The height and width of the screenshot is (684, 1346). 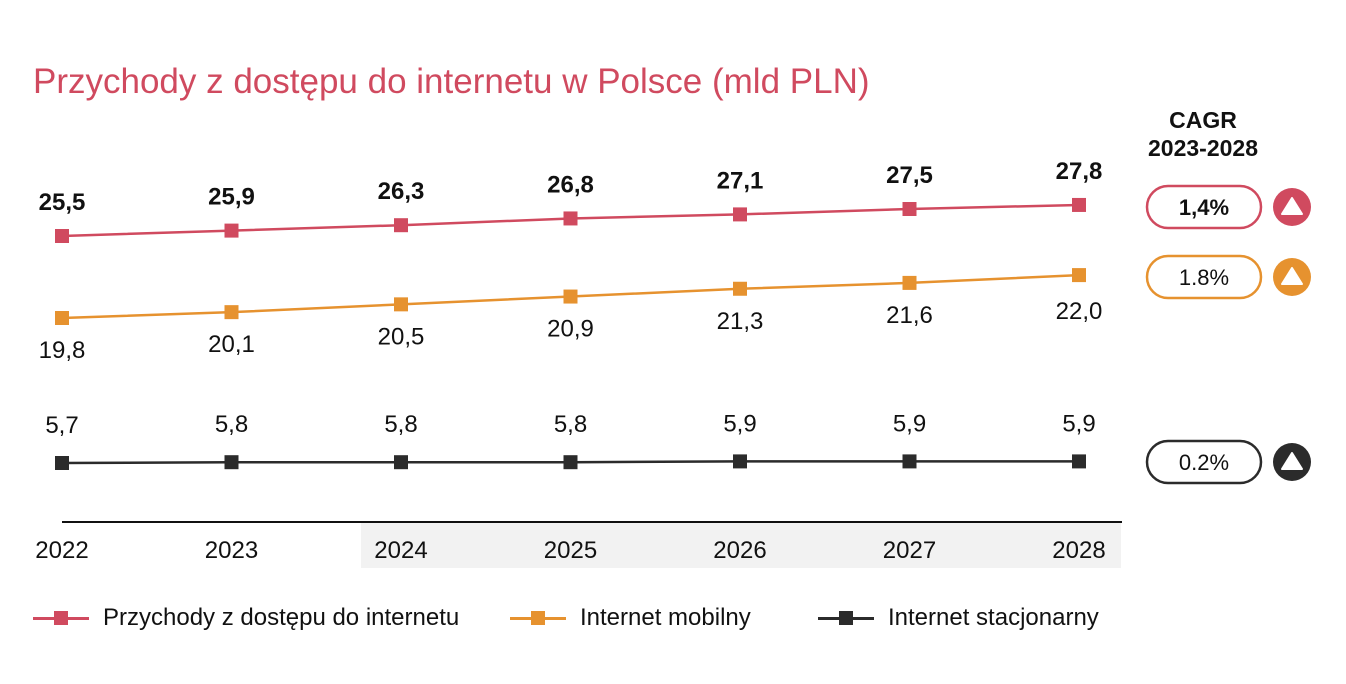 What do you see at coordinates (62, 202) in the screenshot?
I see `data-label: 25,5` at bounding box center [62, 202].